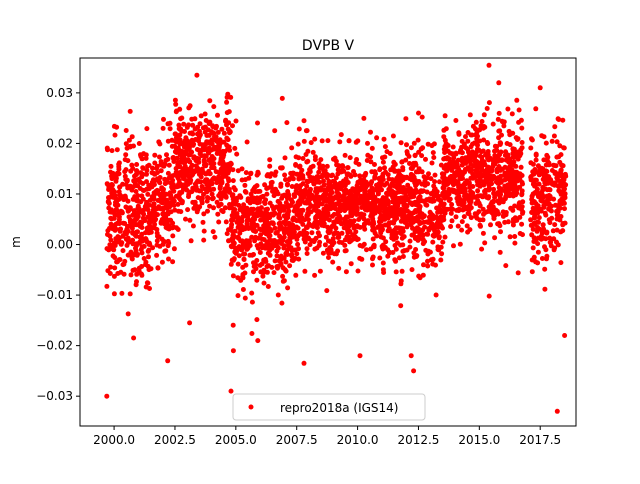 Image resolution: width=640 pixels, height=484 pixels. Describe the element at coordinates (251, 407) in the screenshot. I see `legend-marker` at that location.